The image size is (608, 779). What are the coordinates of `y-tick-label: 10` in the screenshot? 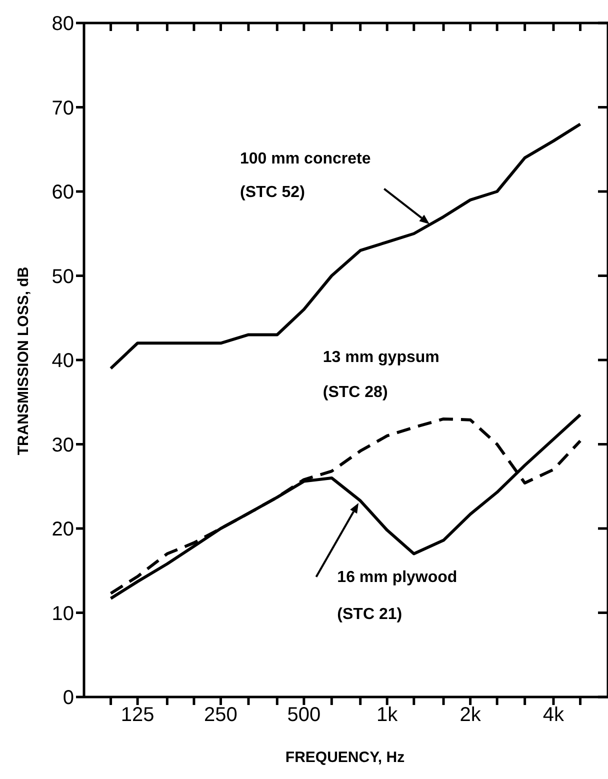 It's located at (63, 613).